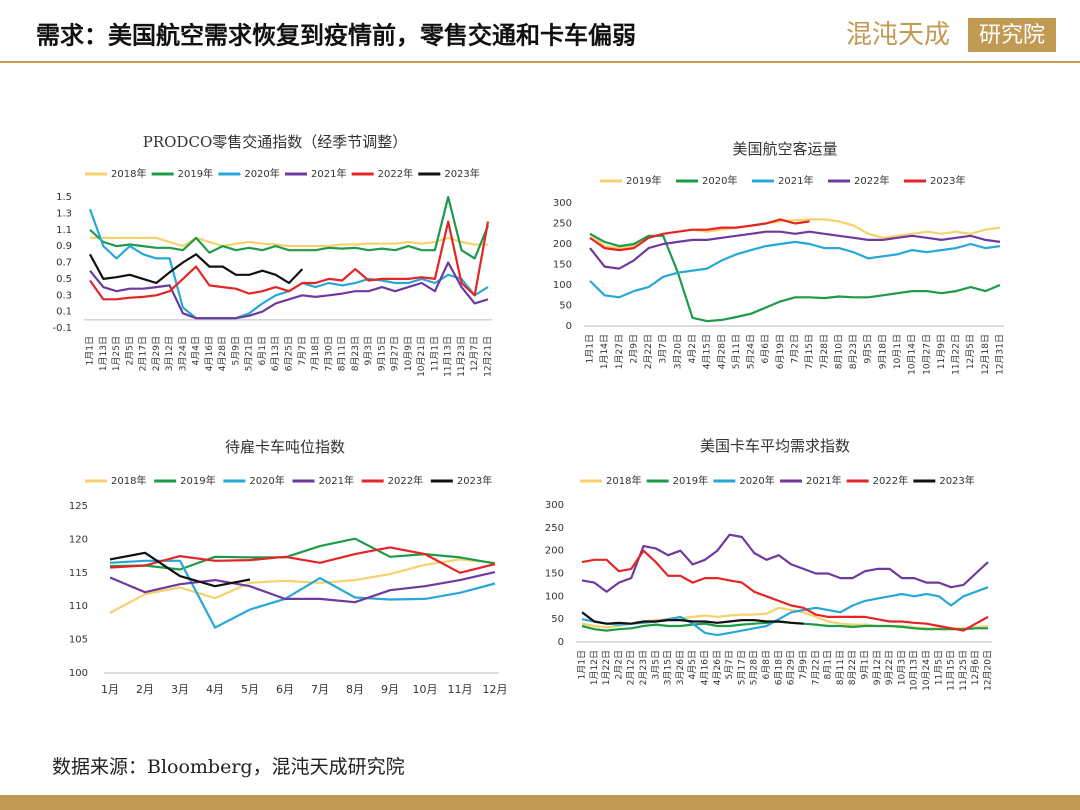 The image size is (1080, 810). Describe the element at coordinates (707, 351) in the screenshot. I see `x-tick-label: 4月15日` at that location.